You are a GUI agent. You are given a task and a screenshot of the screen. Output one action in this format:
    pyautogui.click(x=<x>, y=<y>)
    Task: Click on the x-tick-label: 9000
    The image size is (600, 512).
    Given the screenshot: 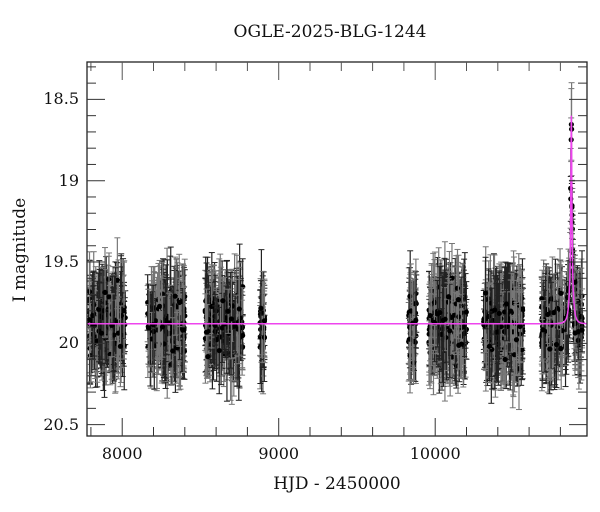 What is the action you would take?
    pyautogui.click(x=279, y=453)
    